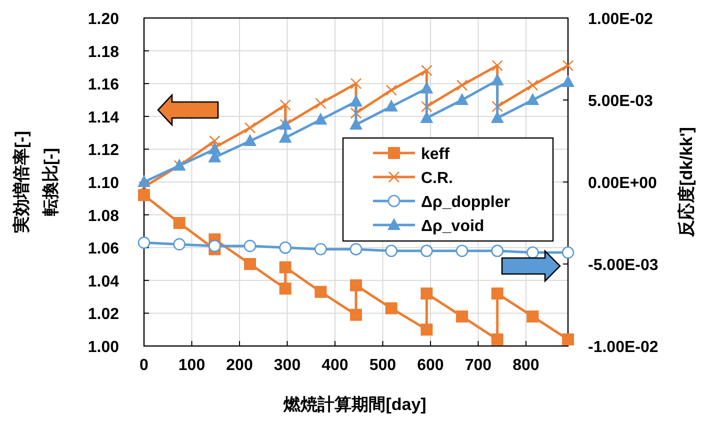 This screenshot has width=705, height=421. I want to click on x-tick-label: 400, so click(335, 365).